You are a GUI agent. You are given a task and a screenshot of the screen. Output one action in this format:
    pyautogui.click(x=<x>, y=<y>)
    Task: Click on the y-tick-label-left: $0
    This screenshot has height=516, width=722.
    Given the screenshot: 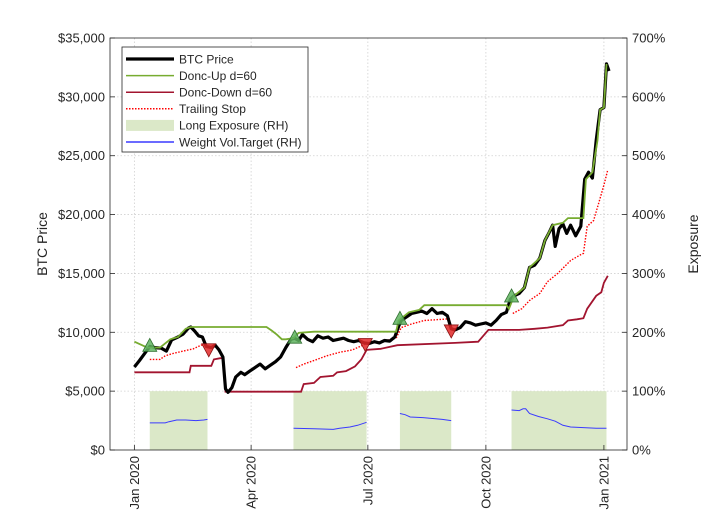 What is the action you would take?
    pyautogui.click(x=98, y=450)
    